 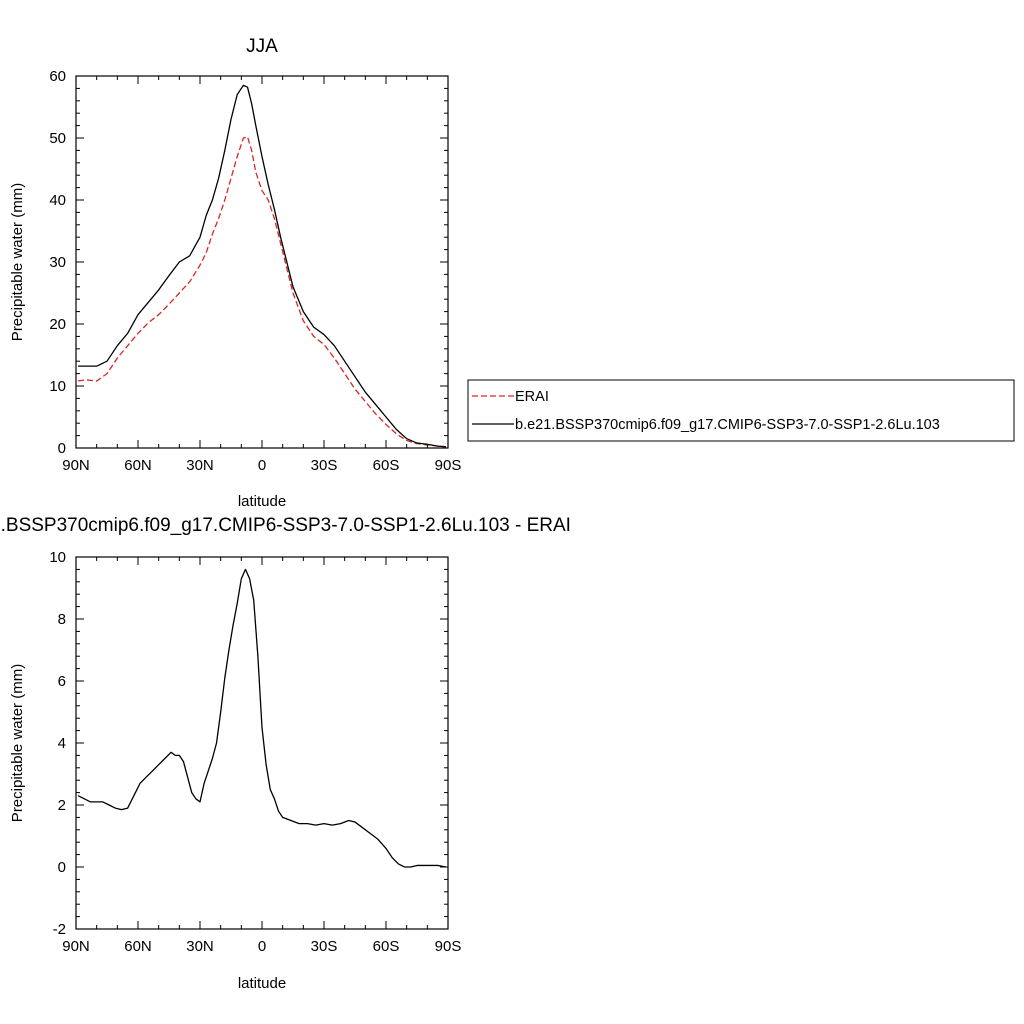 I want to click on top-y-axis-label: Precipitable water (mm), so click(x=17, y=262).